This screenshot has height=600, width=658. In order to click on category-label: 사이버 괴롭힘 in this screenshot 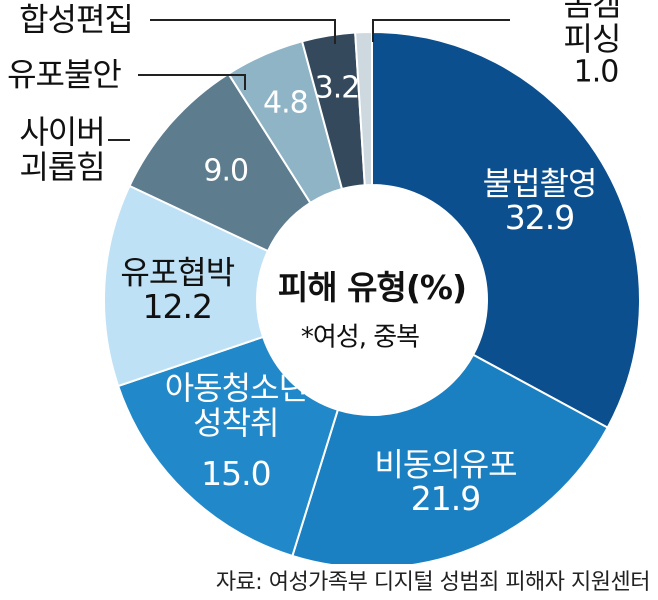, I will do `click(62, 149)`.